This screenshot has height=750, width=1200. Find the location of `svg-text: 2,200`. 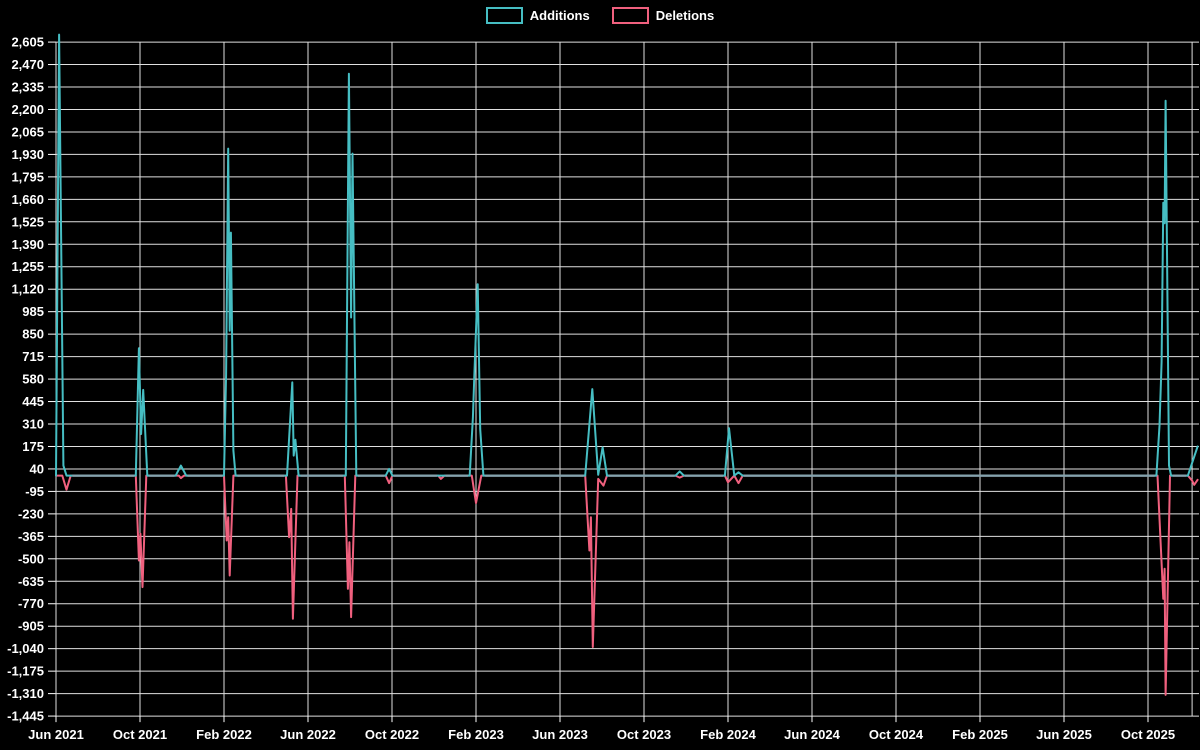

svg-text: 2,200 is located at coordinates (27, 109).